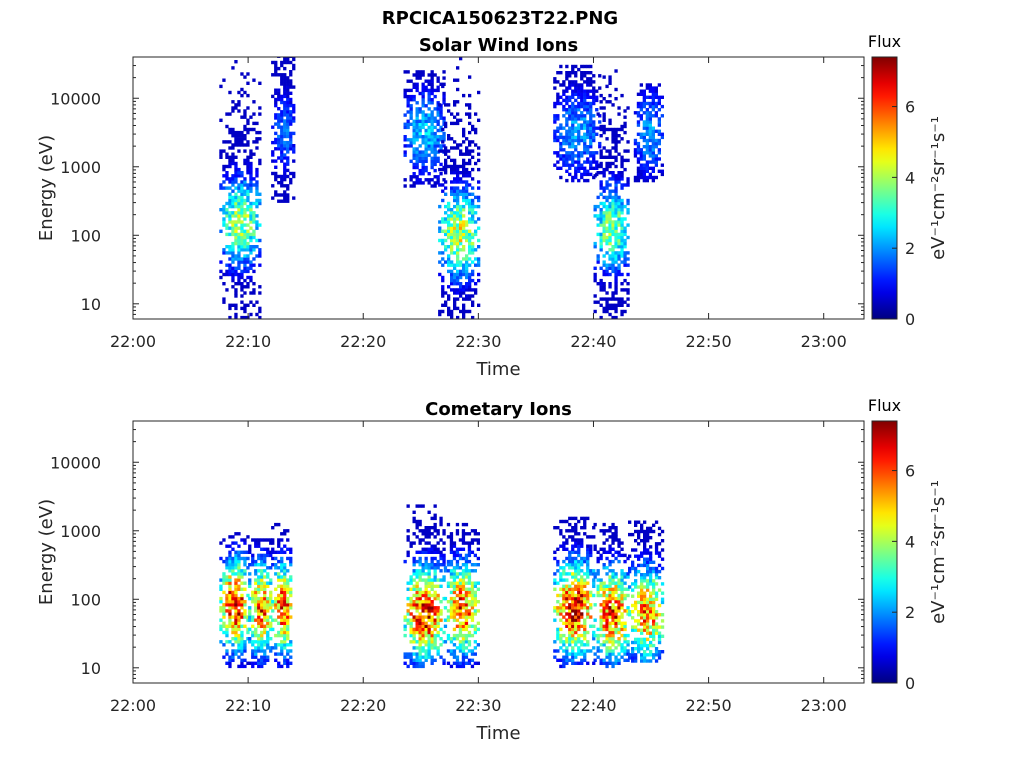 This screenshot has height=768, width=1024. I want to click on colorbar-tick-label: 2, so click(910, 612).